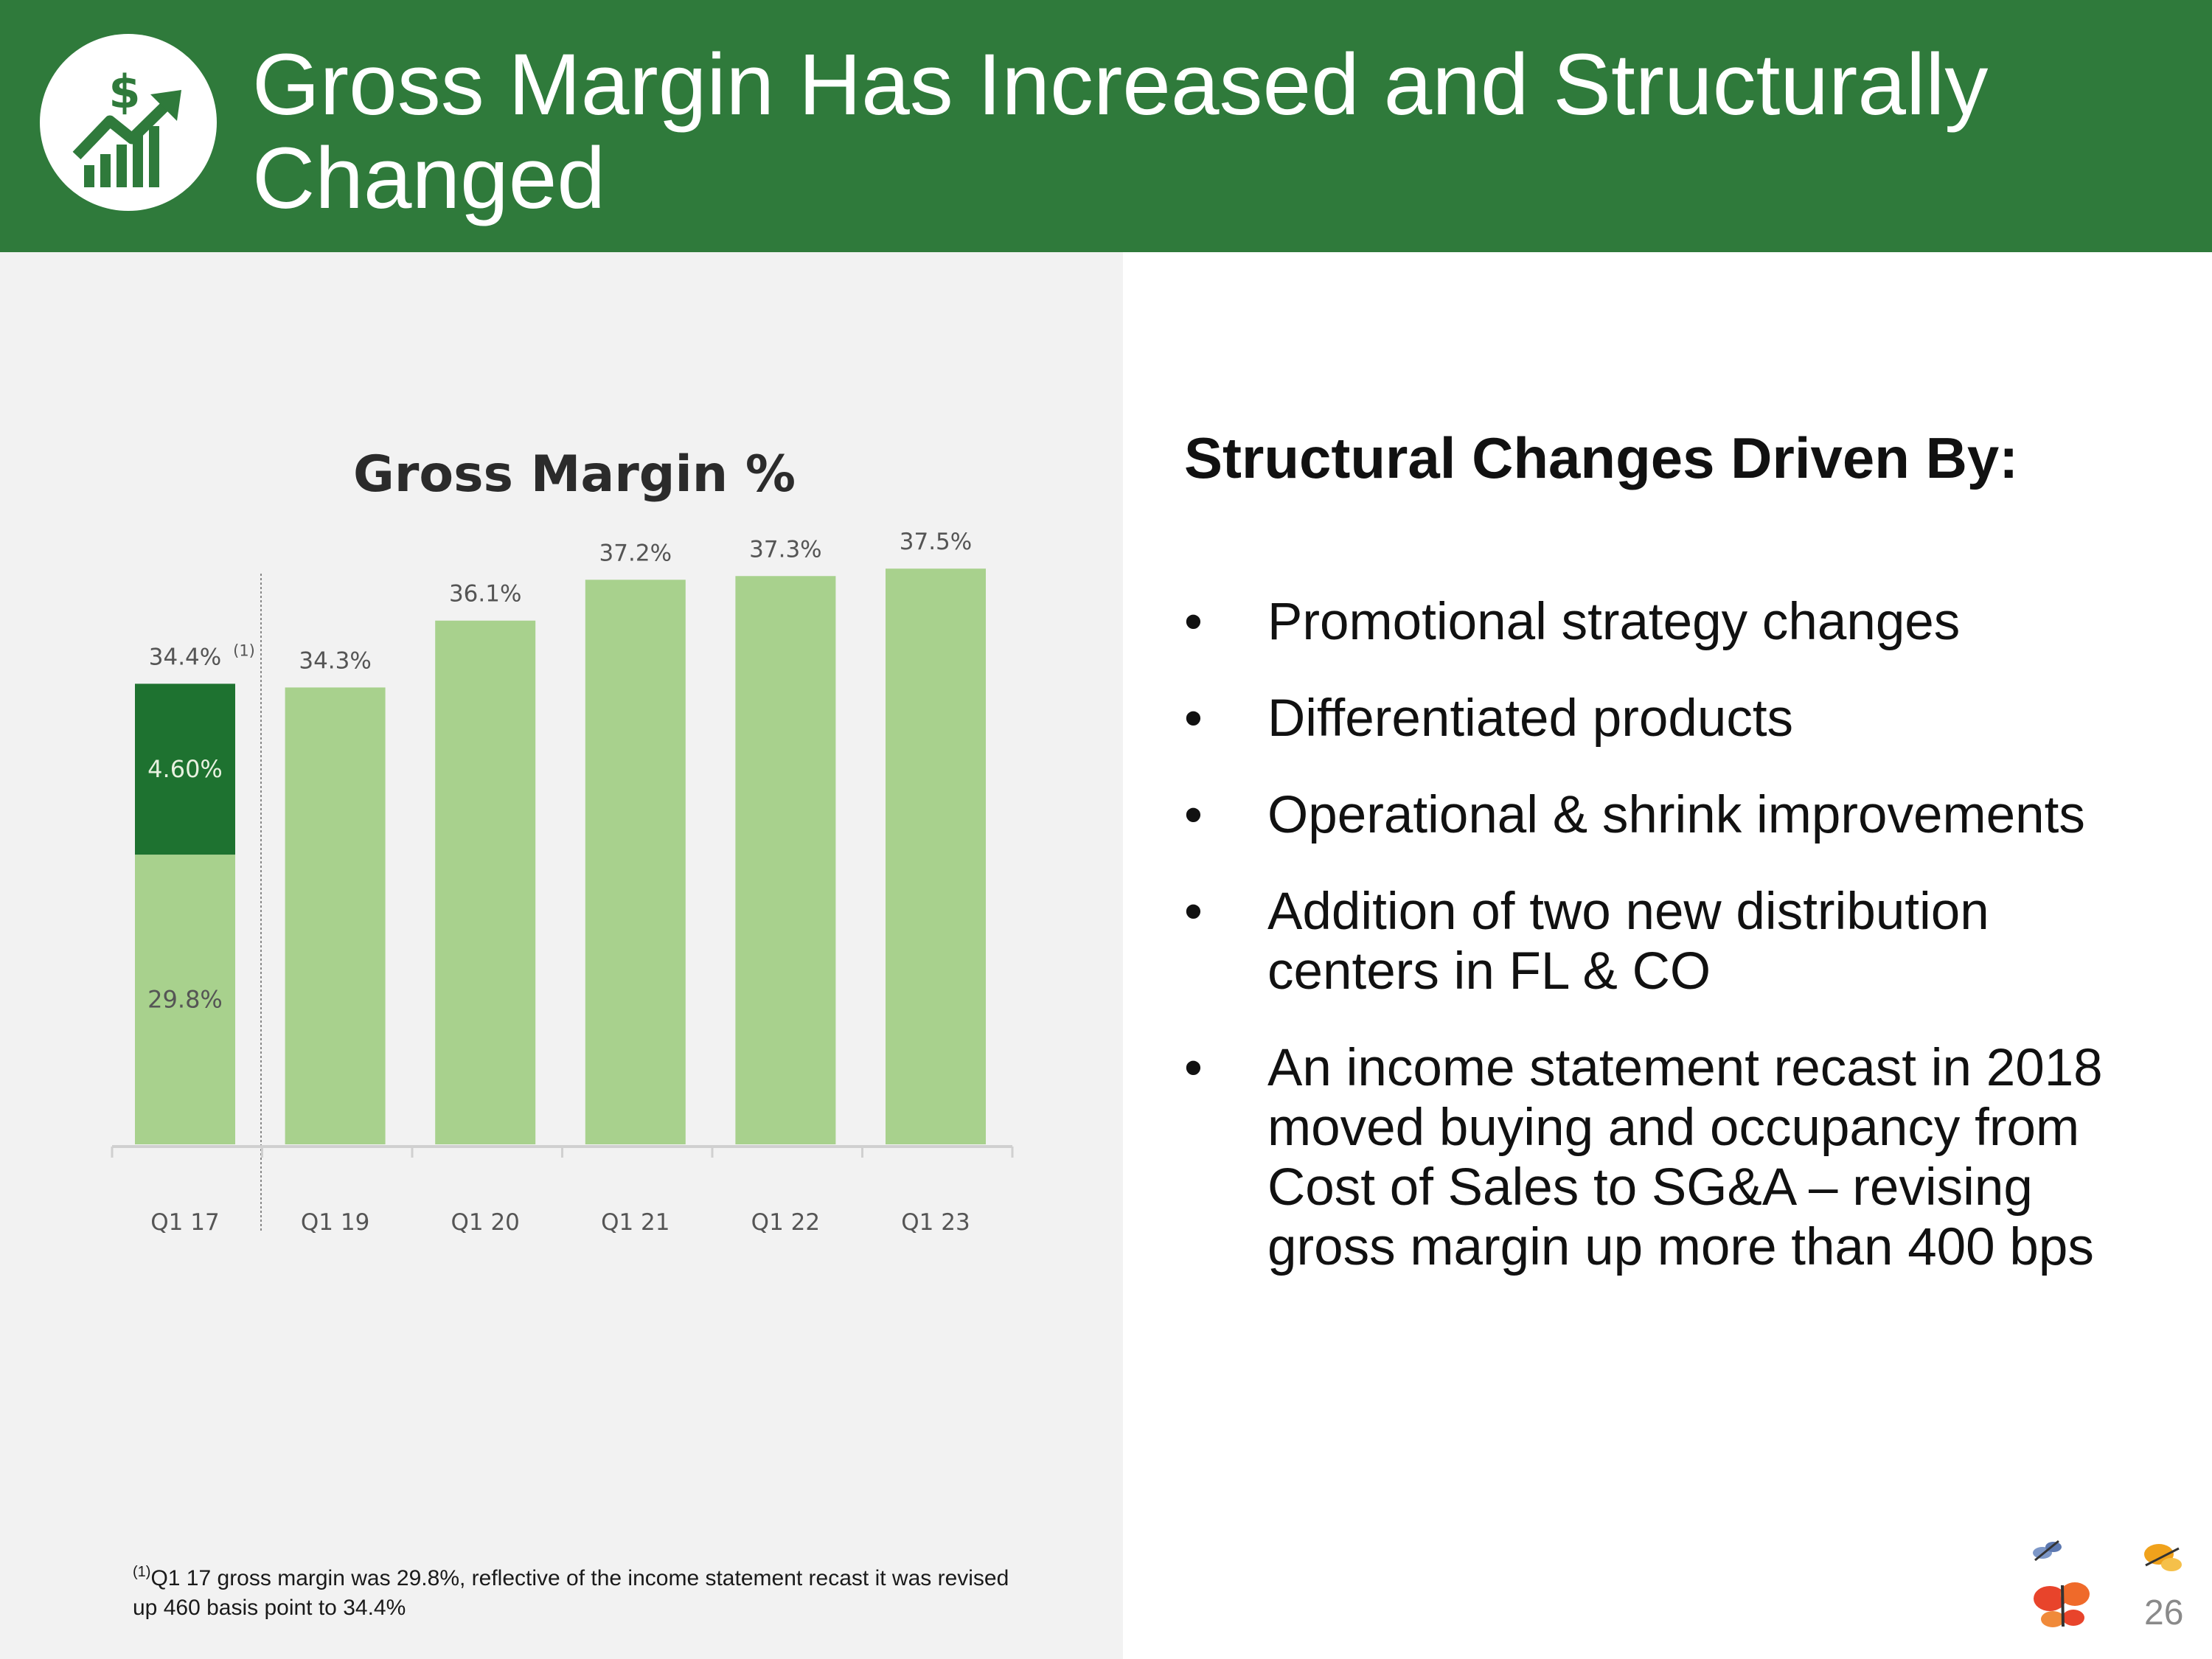  I want to click on dollar-growth-chart-icon: $, so click(126, 126).